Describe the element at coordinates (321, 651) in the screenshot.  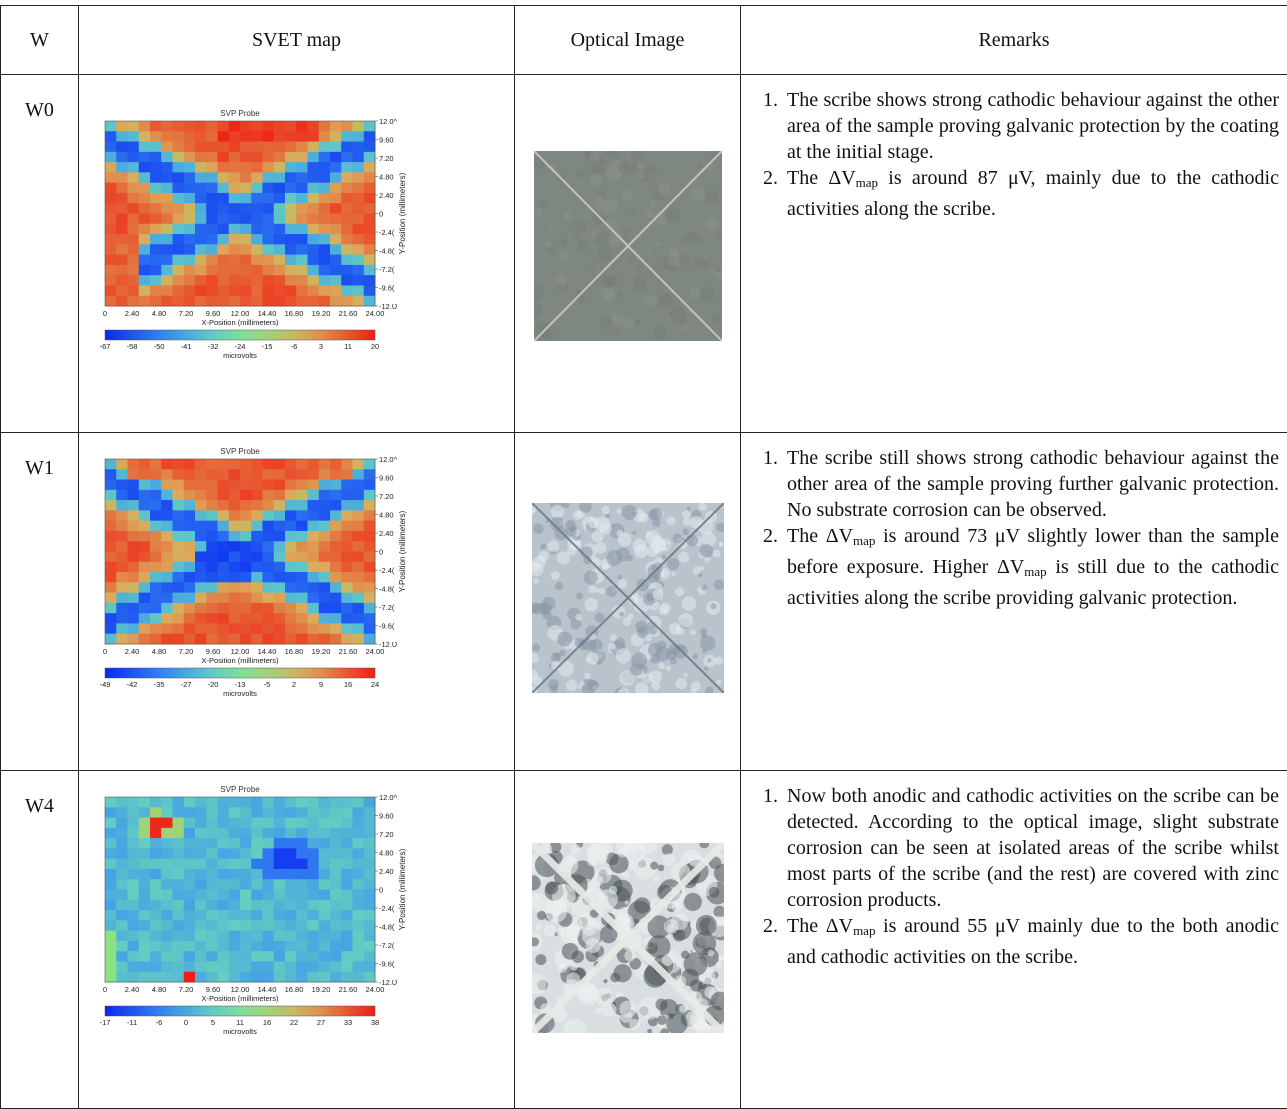
I see `x-tick-label: 19.20` at that location.